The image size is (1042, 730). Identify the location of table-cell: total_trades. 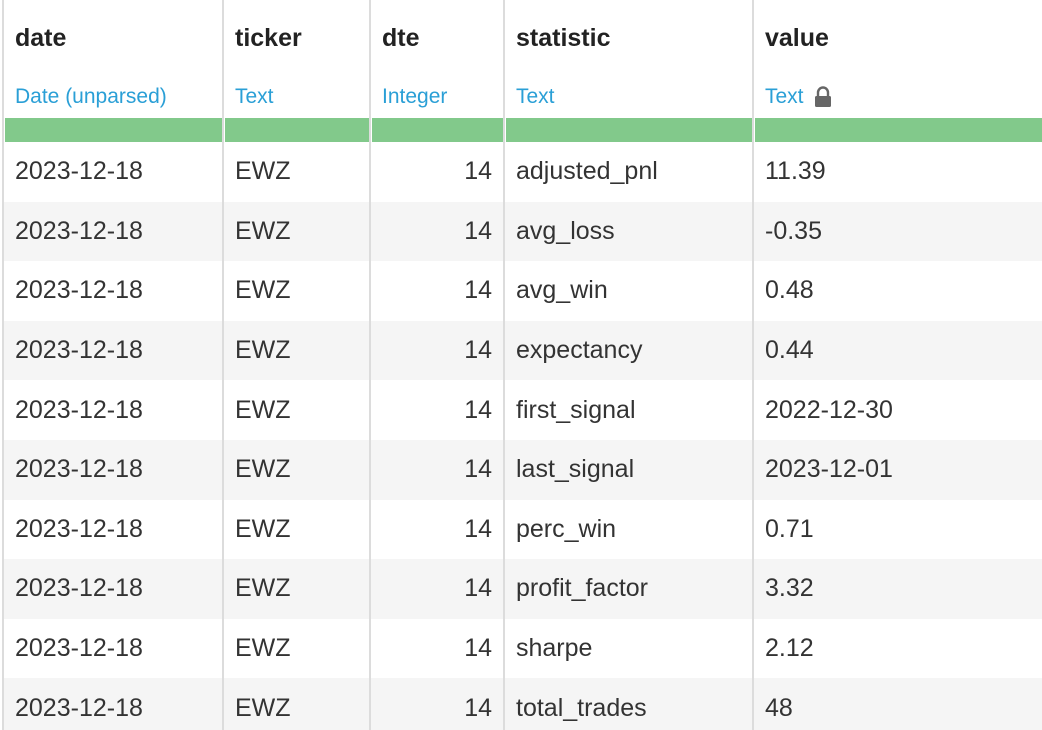
(628, 704).